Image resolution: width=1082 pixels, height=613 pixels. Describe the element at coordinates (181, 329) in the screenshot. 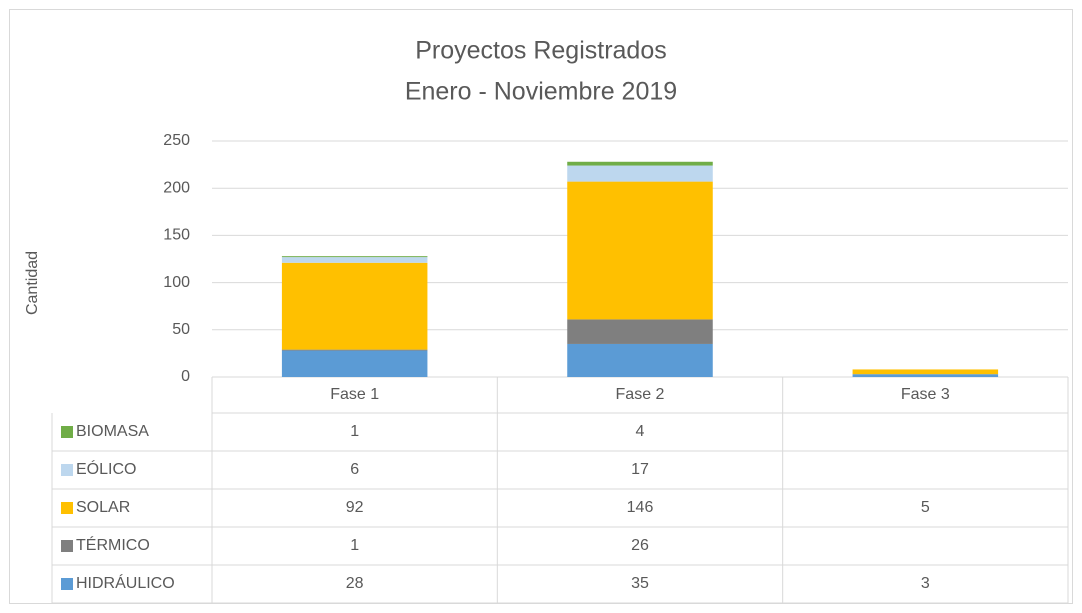

I see `y-tick-label: 50` at that location.